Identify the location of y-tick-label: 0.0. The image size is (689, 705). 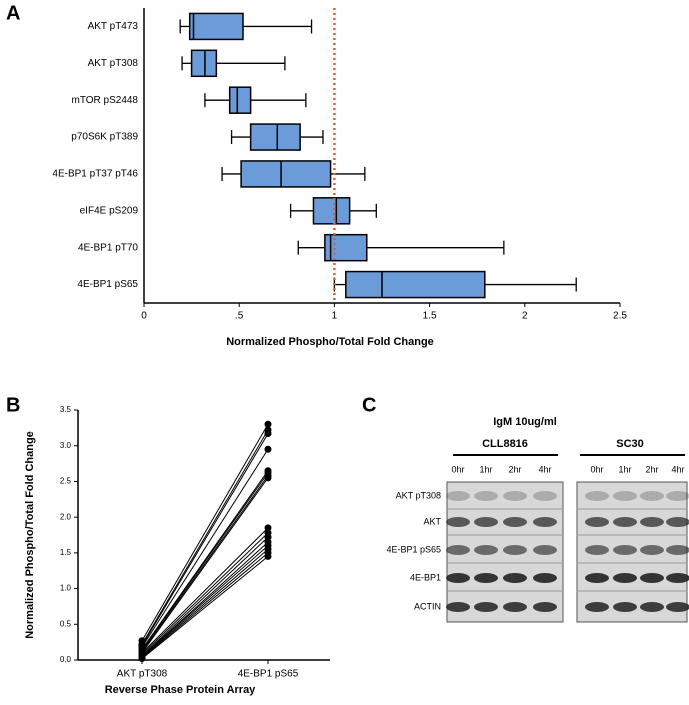
(66, 659).